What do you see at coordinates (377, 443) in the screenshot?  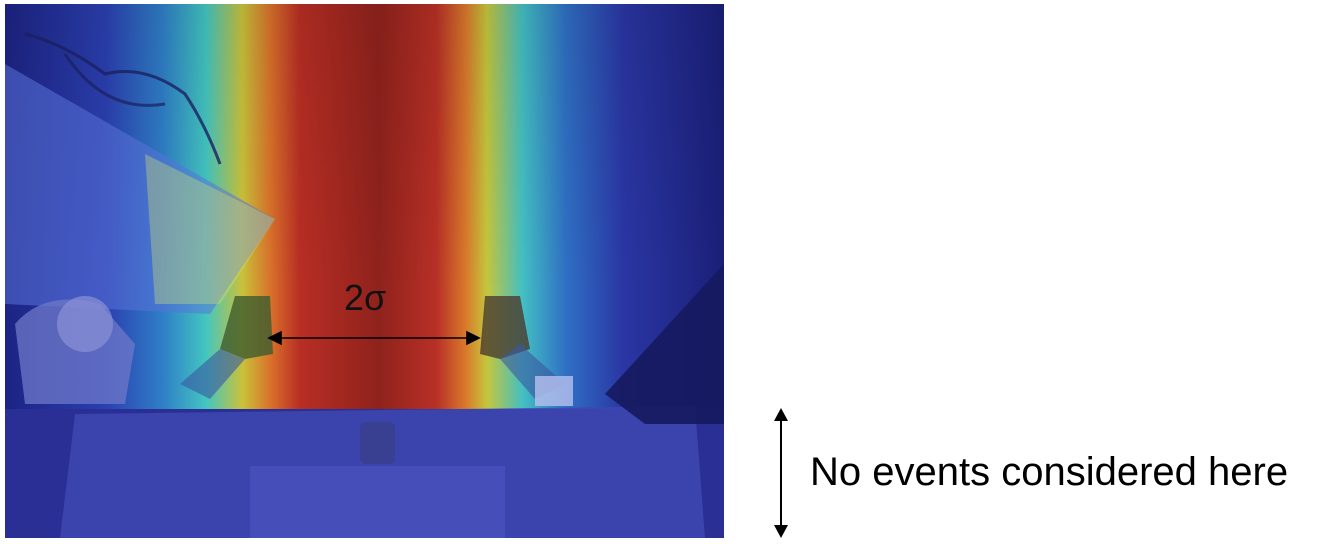 I see `camera-mount` at bounding box center [377, 443].